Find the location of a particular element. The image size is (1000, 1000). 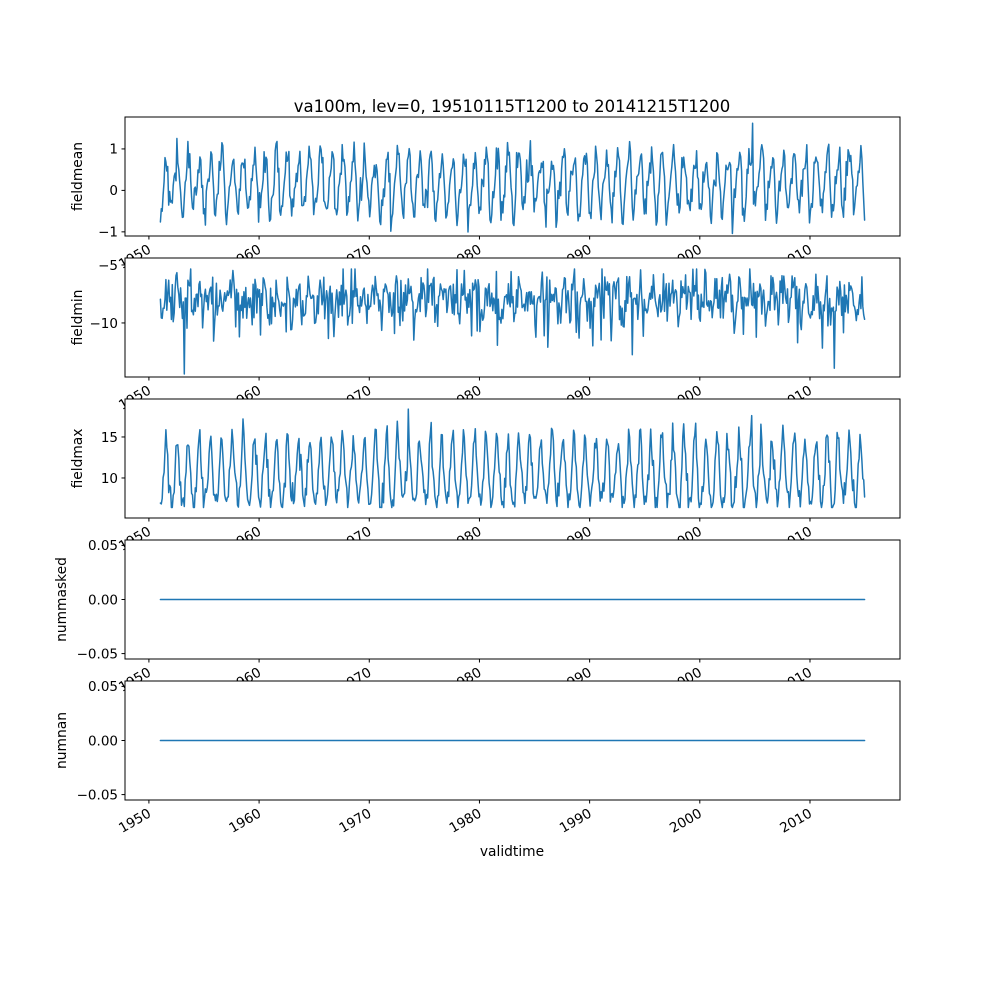

x-tick-label: 1960 is located at coordinates (245, 821).